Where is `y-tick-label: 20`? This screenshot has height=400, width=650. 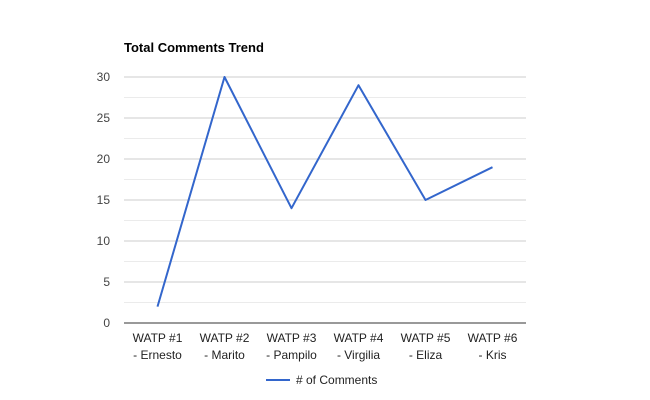
y-tick-label: 20 is located at coordinates (104, 159).